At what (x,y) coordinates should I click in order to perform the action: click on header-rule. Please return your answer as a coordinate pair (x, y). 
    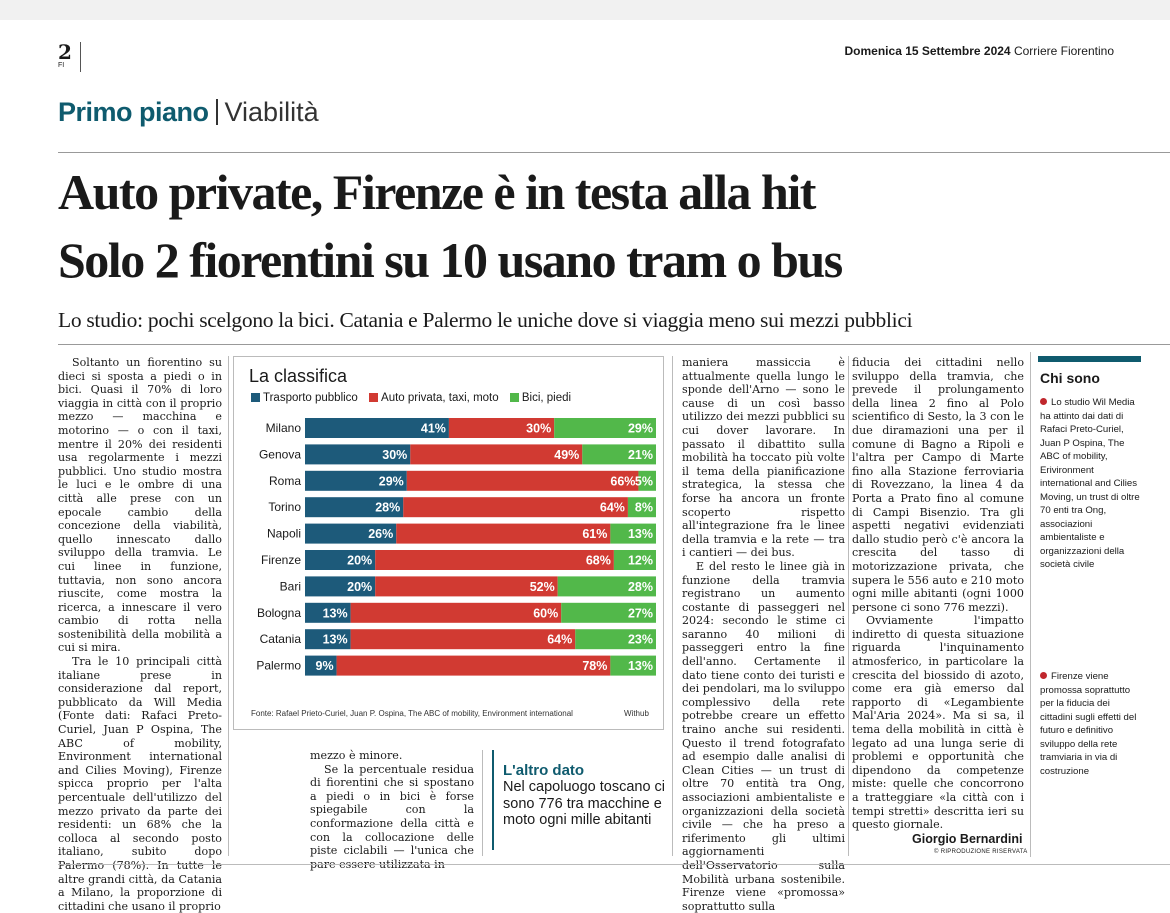
    Looking at the image, I should click on (614, 152).